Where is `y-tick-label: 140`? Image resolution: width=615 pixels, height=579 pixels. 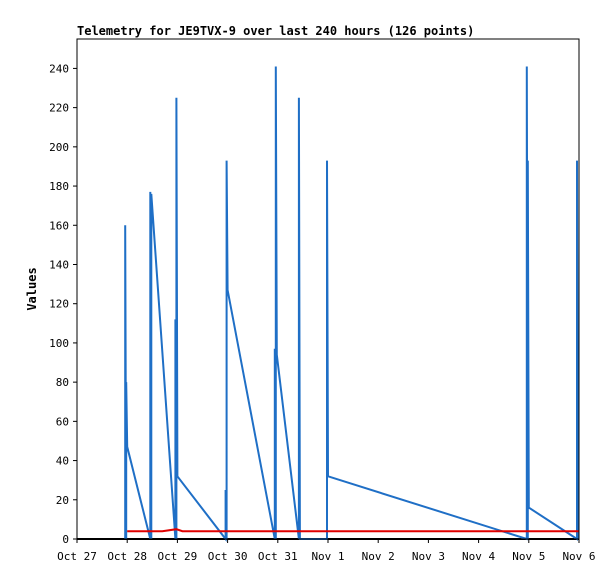
y-tick-label: 140 is located at coordinates (59, 264).